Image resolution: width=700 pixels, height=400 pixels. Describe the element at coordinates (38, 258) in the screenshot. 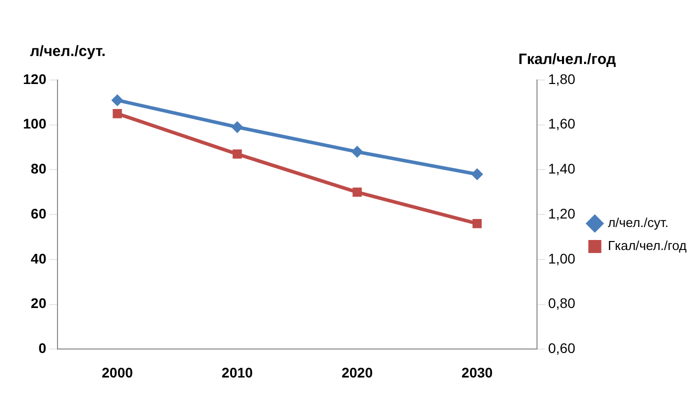

I see `y-tick-label: 40` at that location.